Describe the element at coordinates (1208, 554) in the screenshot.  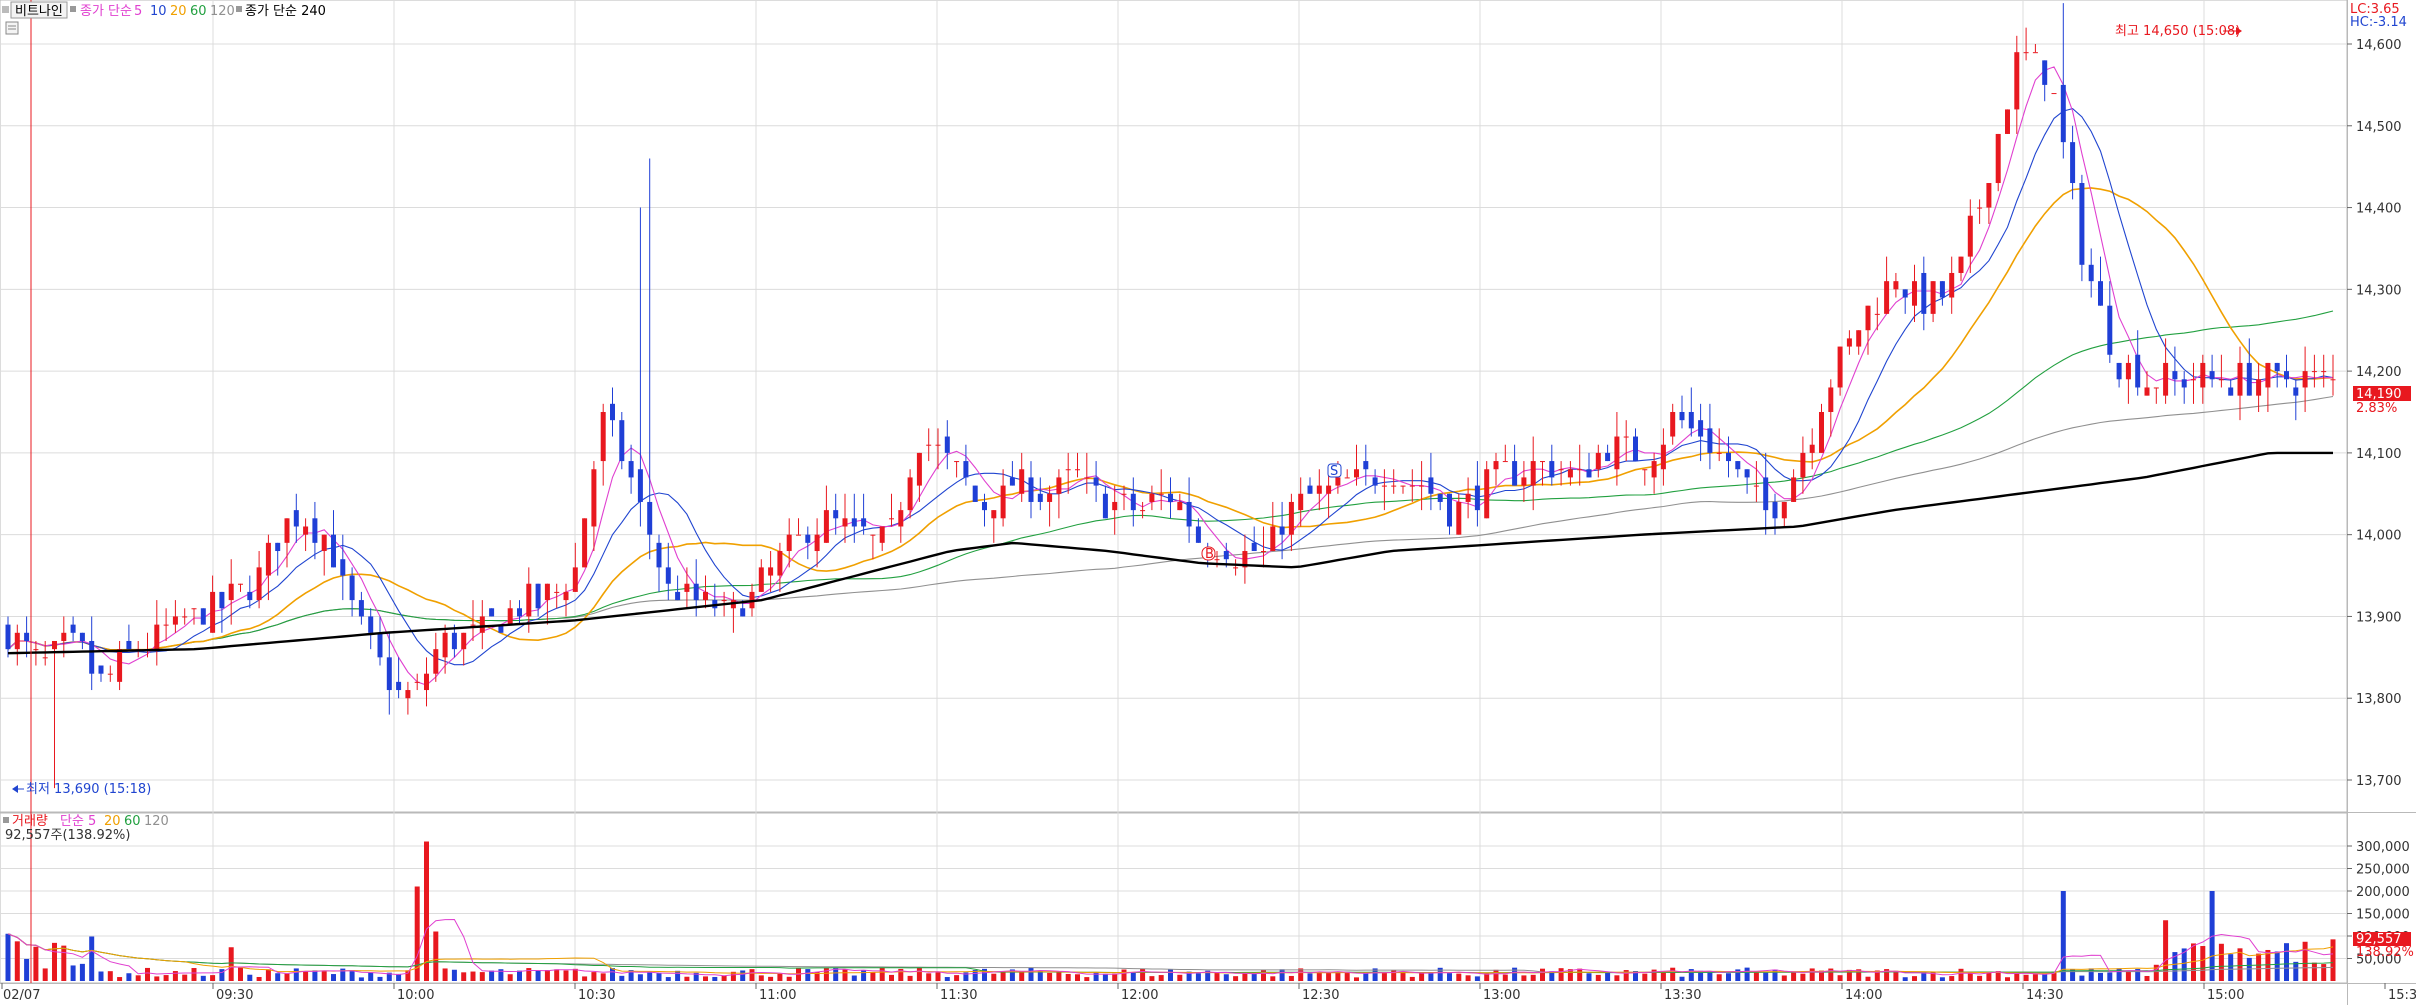
I see `buy-marker: B` at that location.